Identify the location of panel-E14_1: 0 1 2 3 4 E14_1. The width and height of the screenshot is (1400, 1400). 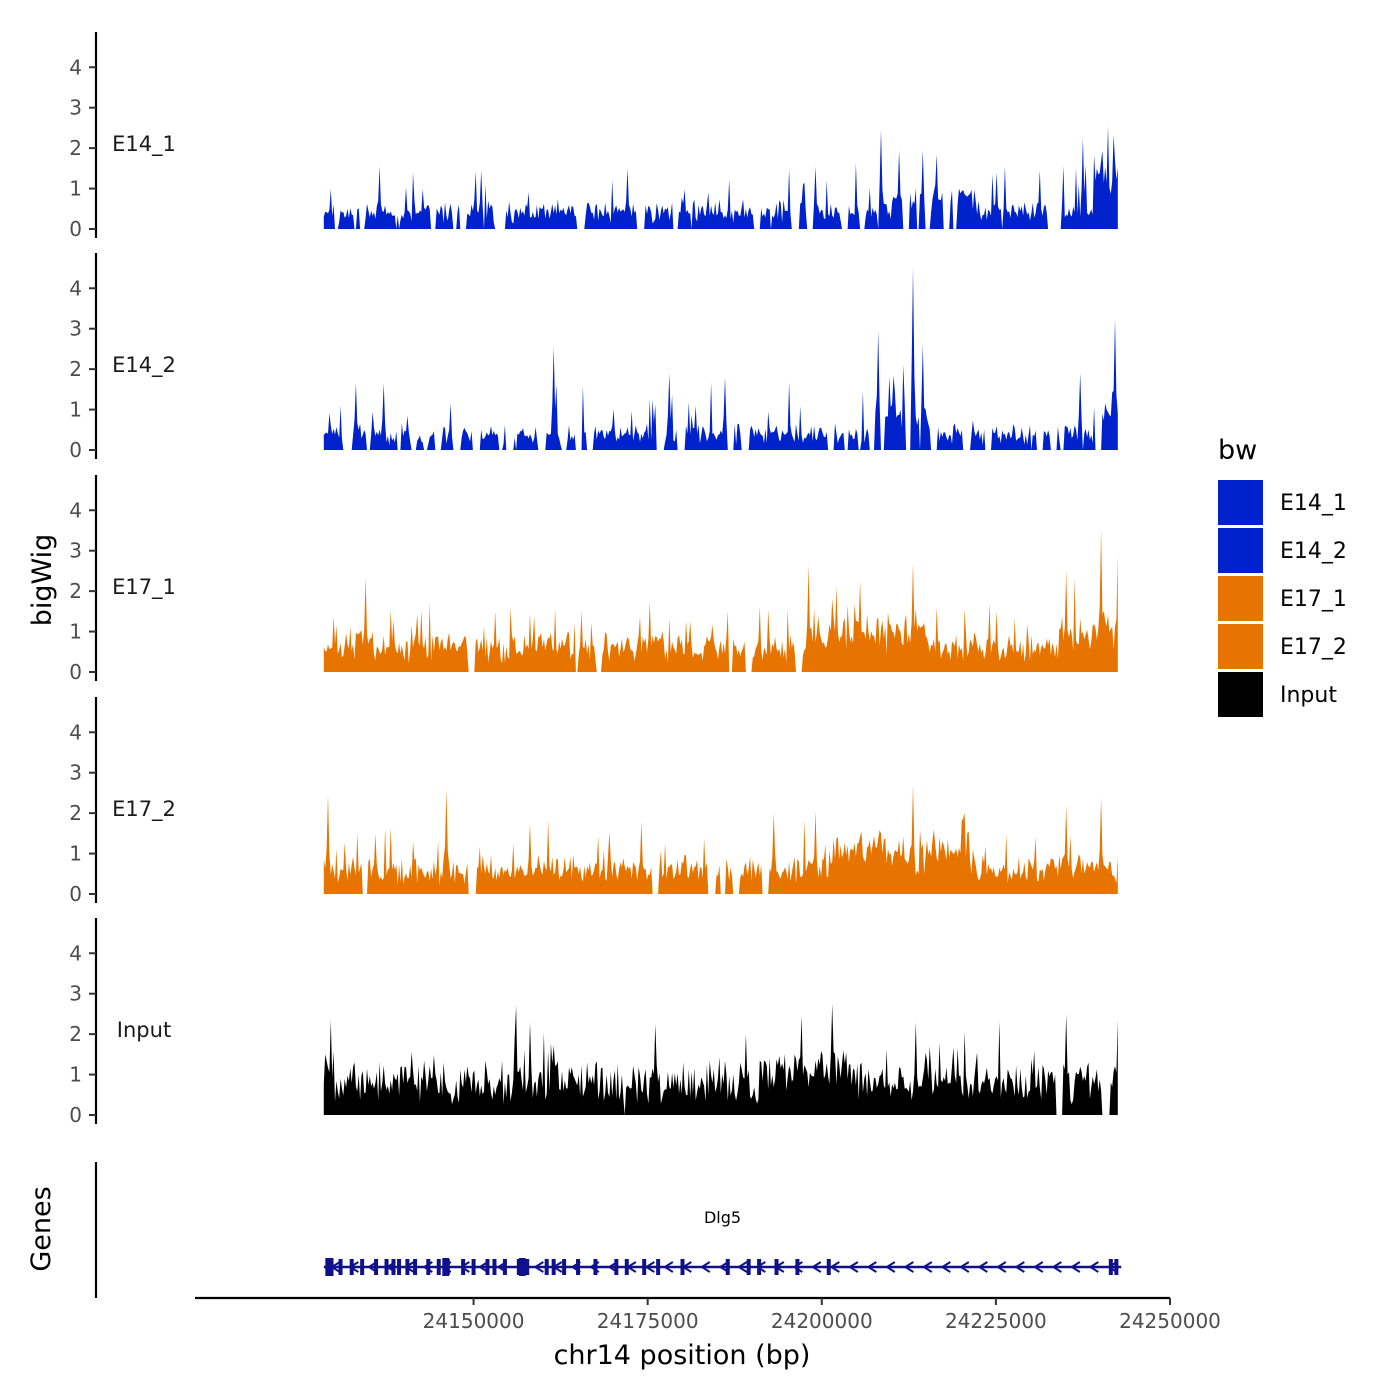
(593, 136).